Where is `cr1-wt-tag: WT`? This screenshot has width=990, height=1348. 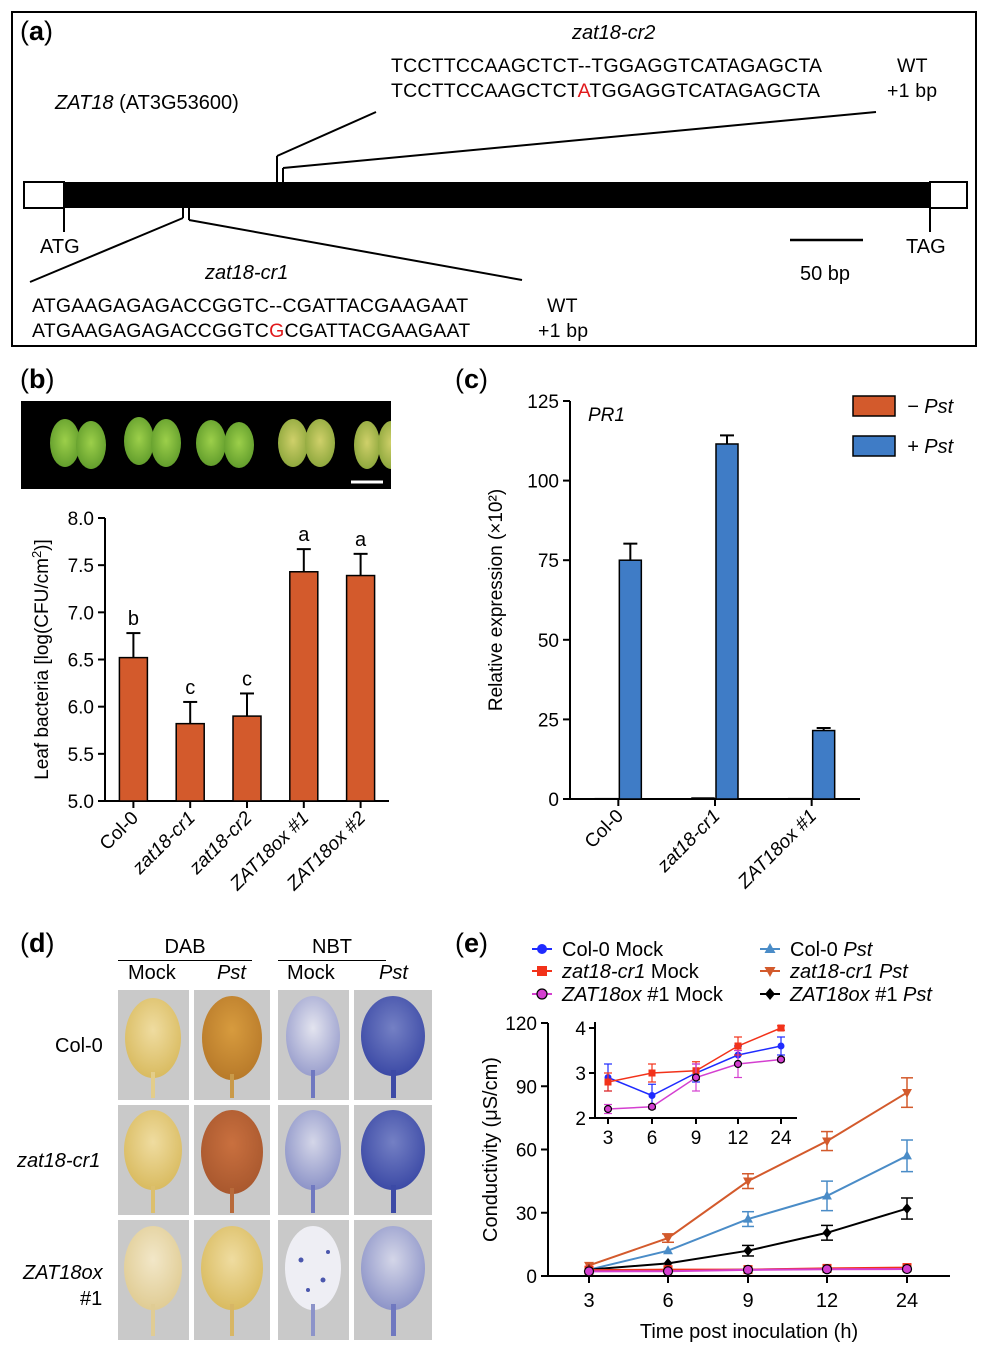
cr1-wt-tag: WT is located at coordinates (562, 306).